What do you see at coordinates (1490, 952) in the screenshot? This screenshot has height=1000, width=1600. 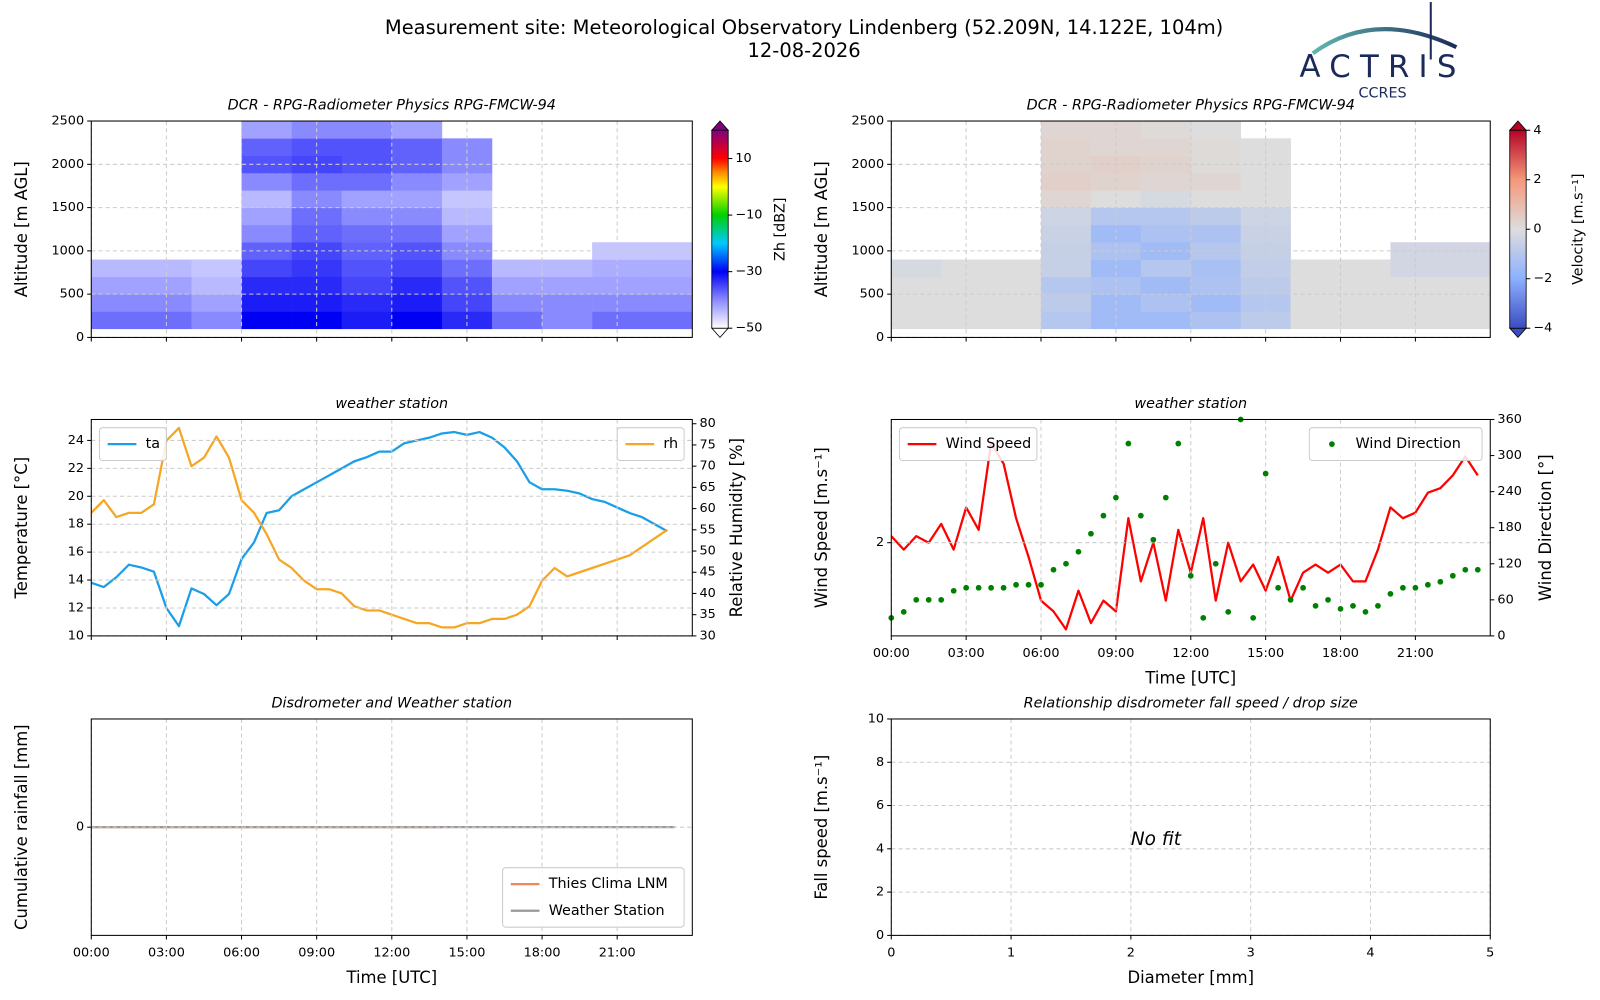 I see `x-tick-label: 5` at bounding box center [1490, 952].